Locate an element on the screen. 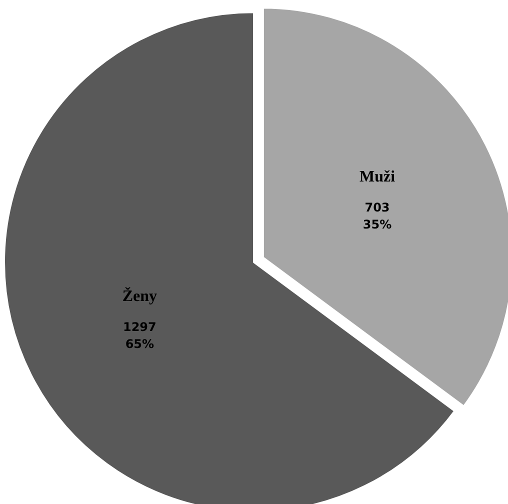 This screenshot has height=504, width=508. slice-label: Ženy is located at coordinates (140, 296).